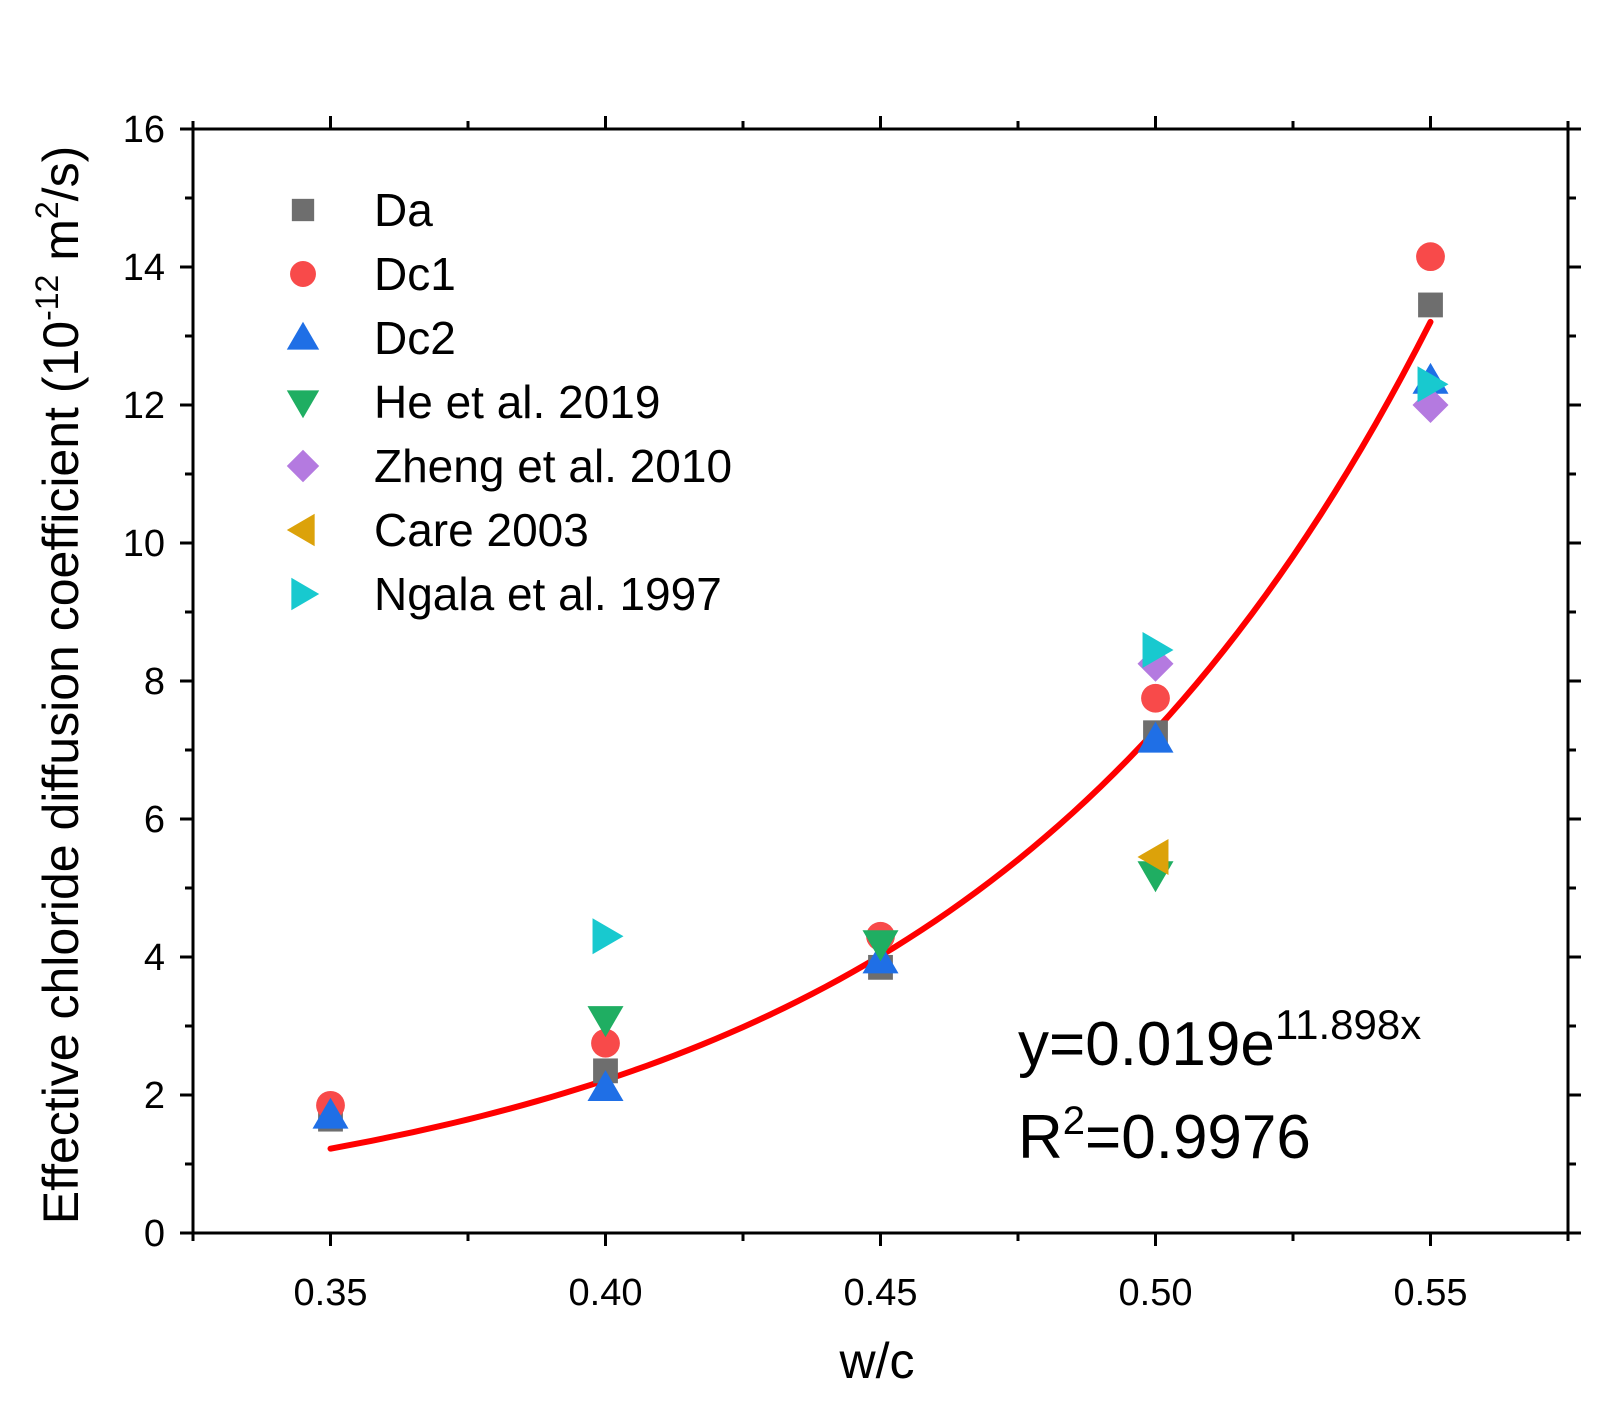 Image resolution: width=1606 pixels, height=1402 pixels. Describe the element at coordinates (606, 1293) in the screenshot. I see `x-tick-label: 0.40` at that location.